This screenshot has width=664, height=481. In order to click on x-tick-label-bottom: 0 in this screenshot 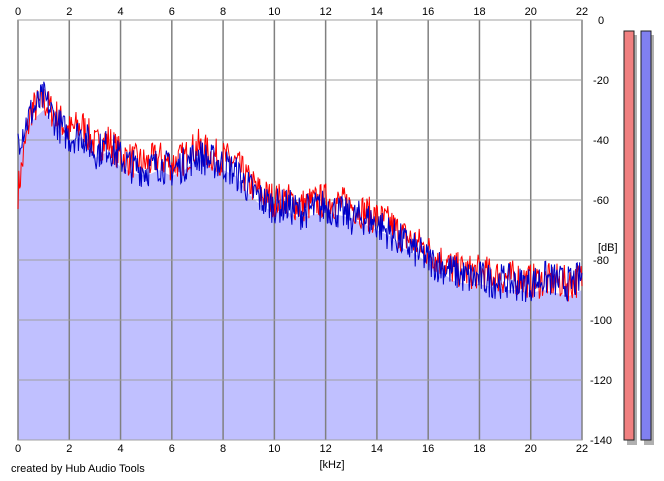, I will do `click(18, 449)`.